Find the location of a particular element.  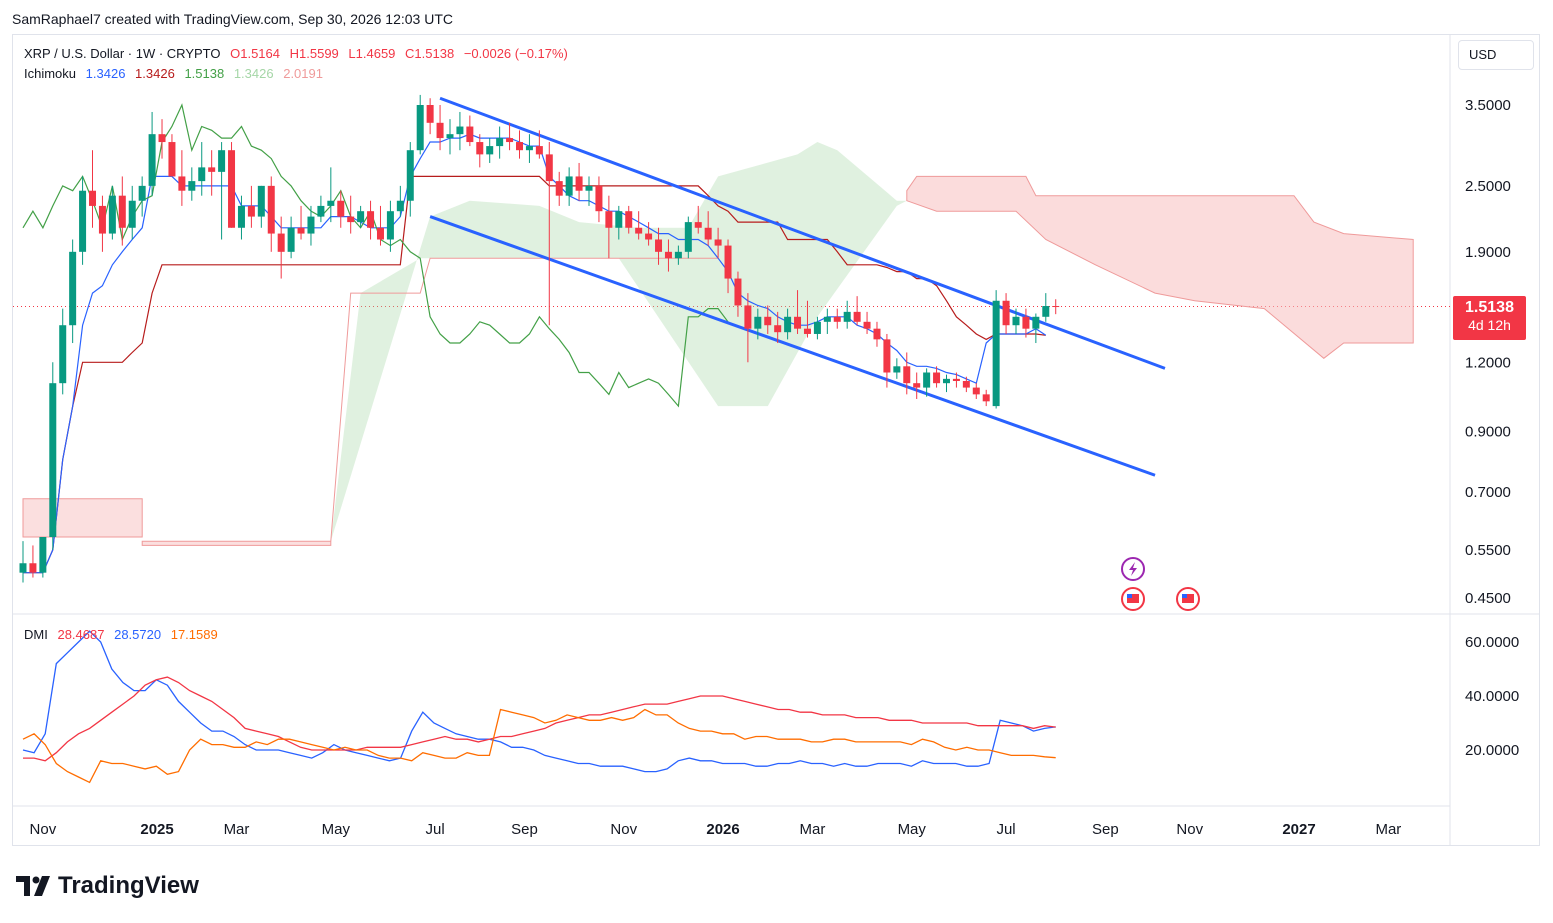

ichimoku-conversion-value: 1.3426 is located at coordinates (105, 73).